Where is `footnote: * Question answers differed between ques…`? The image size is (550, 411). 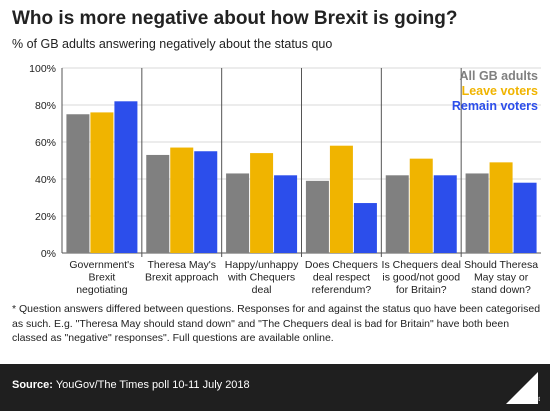 footnote: * Question answers differed between ques… is located at coordinates (276, 323).